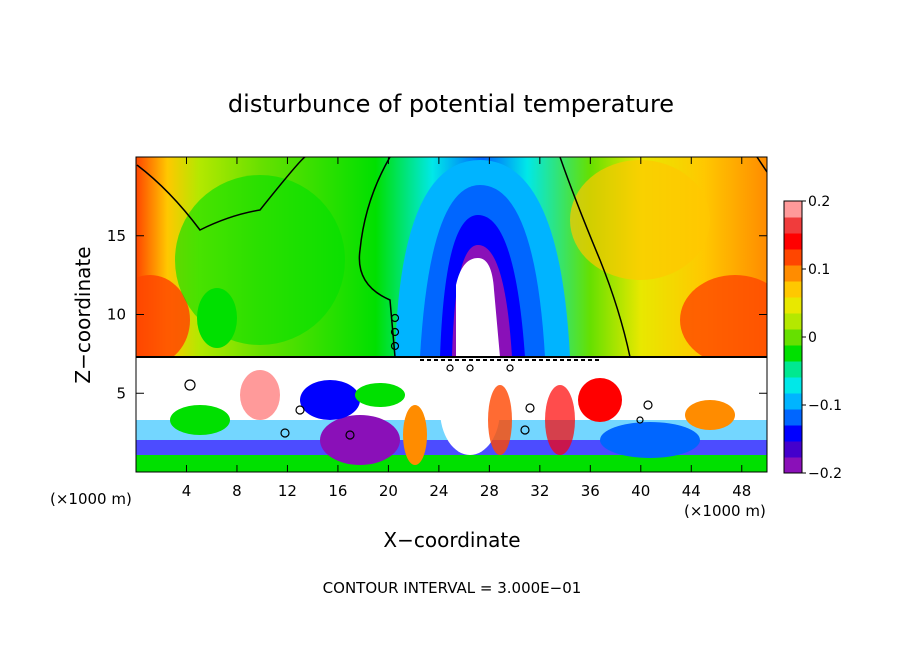 The image size is (904, 654). I want to click on y-axis-label: Z−coordinate, so click(83, 314).